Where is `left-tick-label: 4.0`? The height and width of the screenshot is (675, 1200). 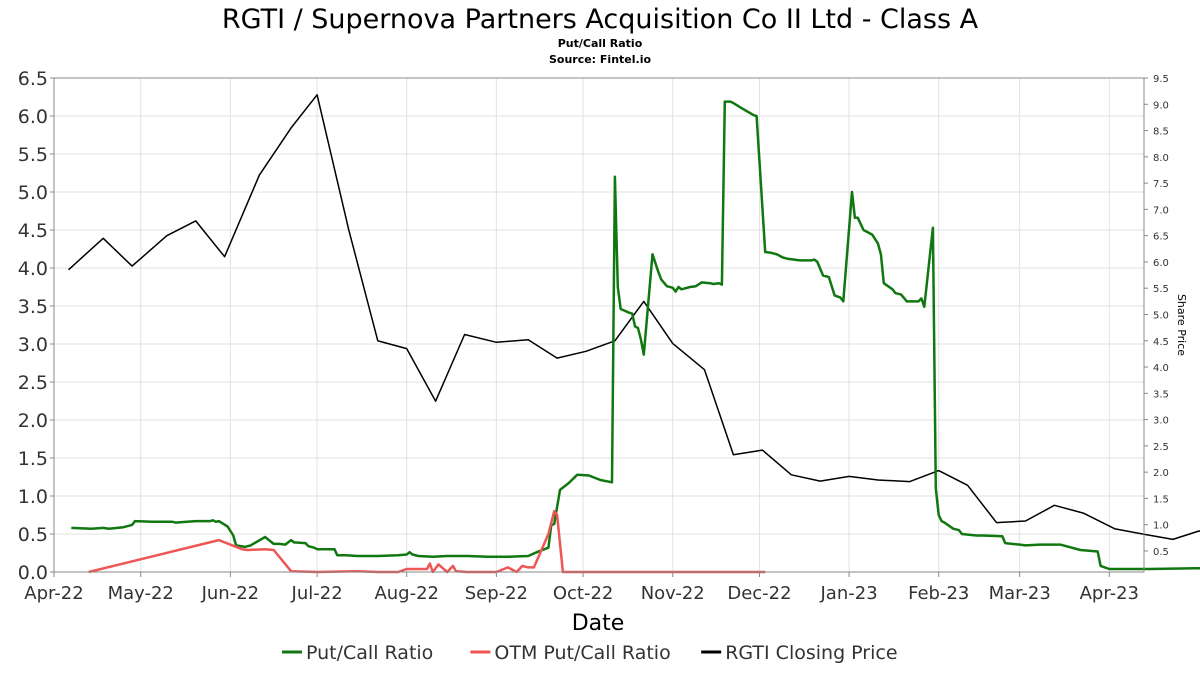
left-tick-label: 4.0 is located at coordinates (33, 269).